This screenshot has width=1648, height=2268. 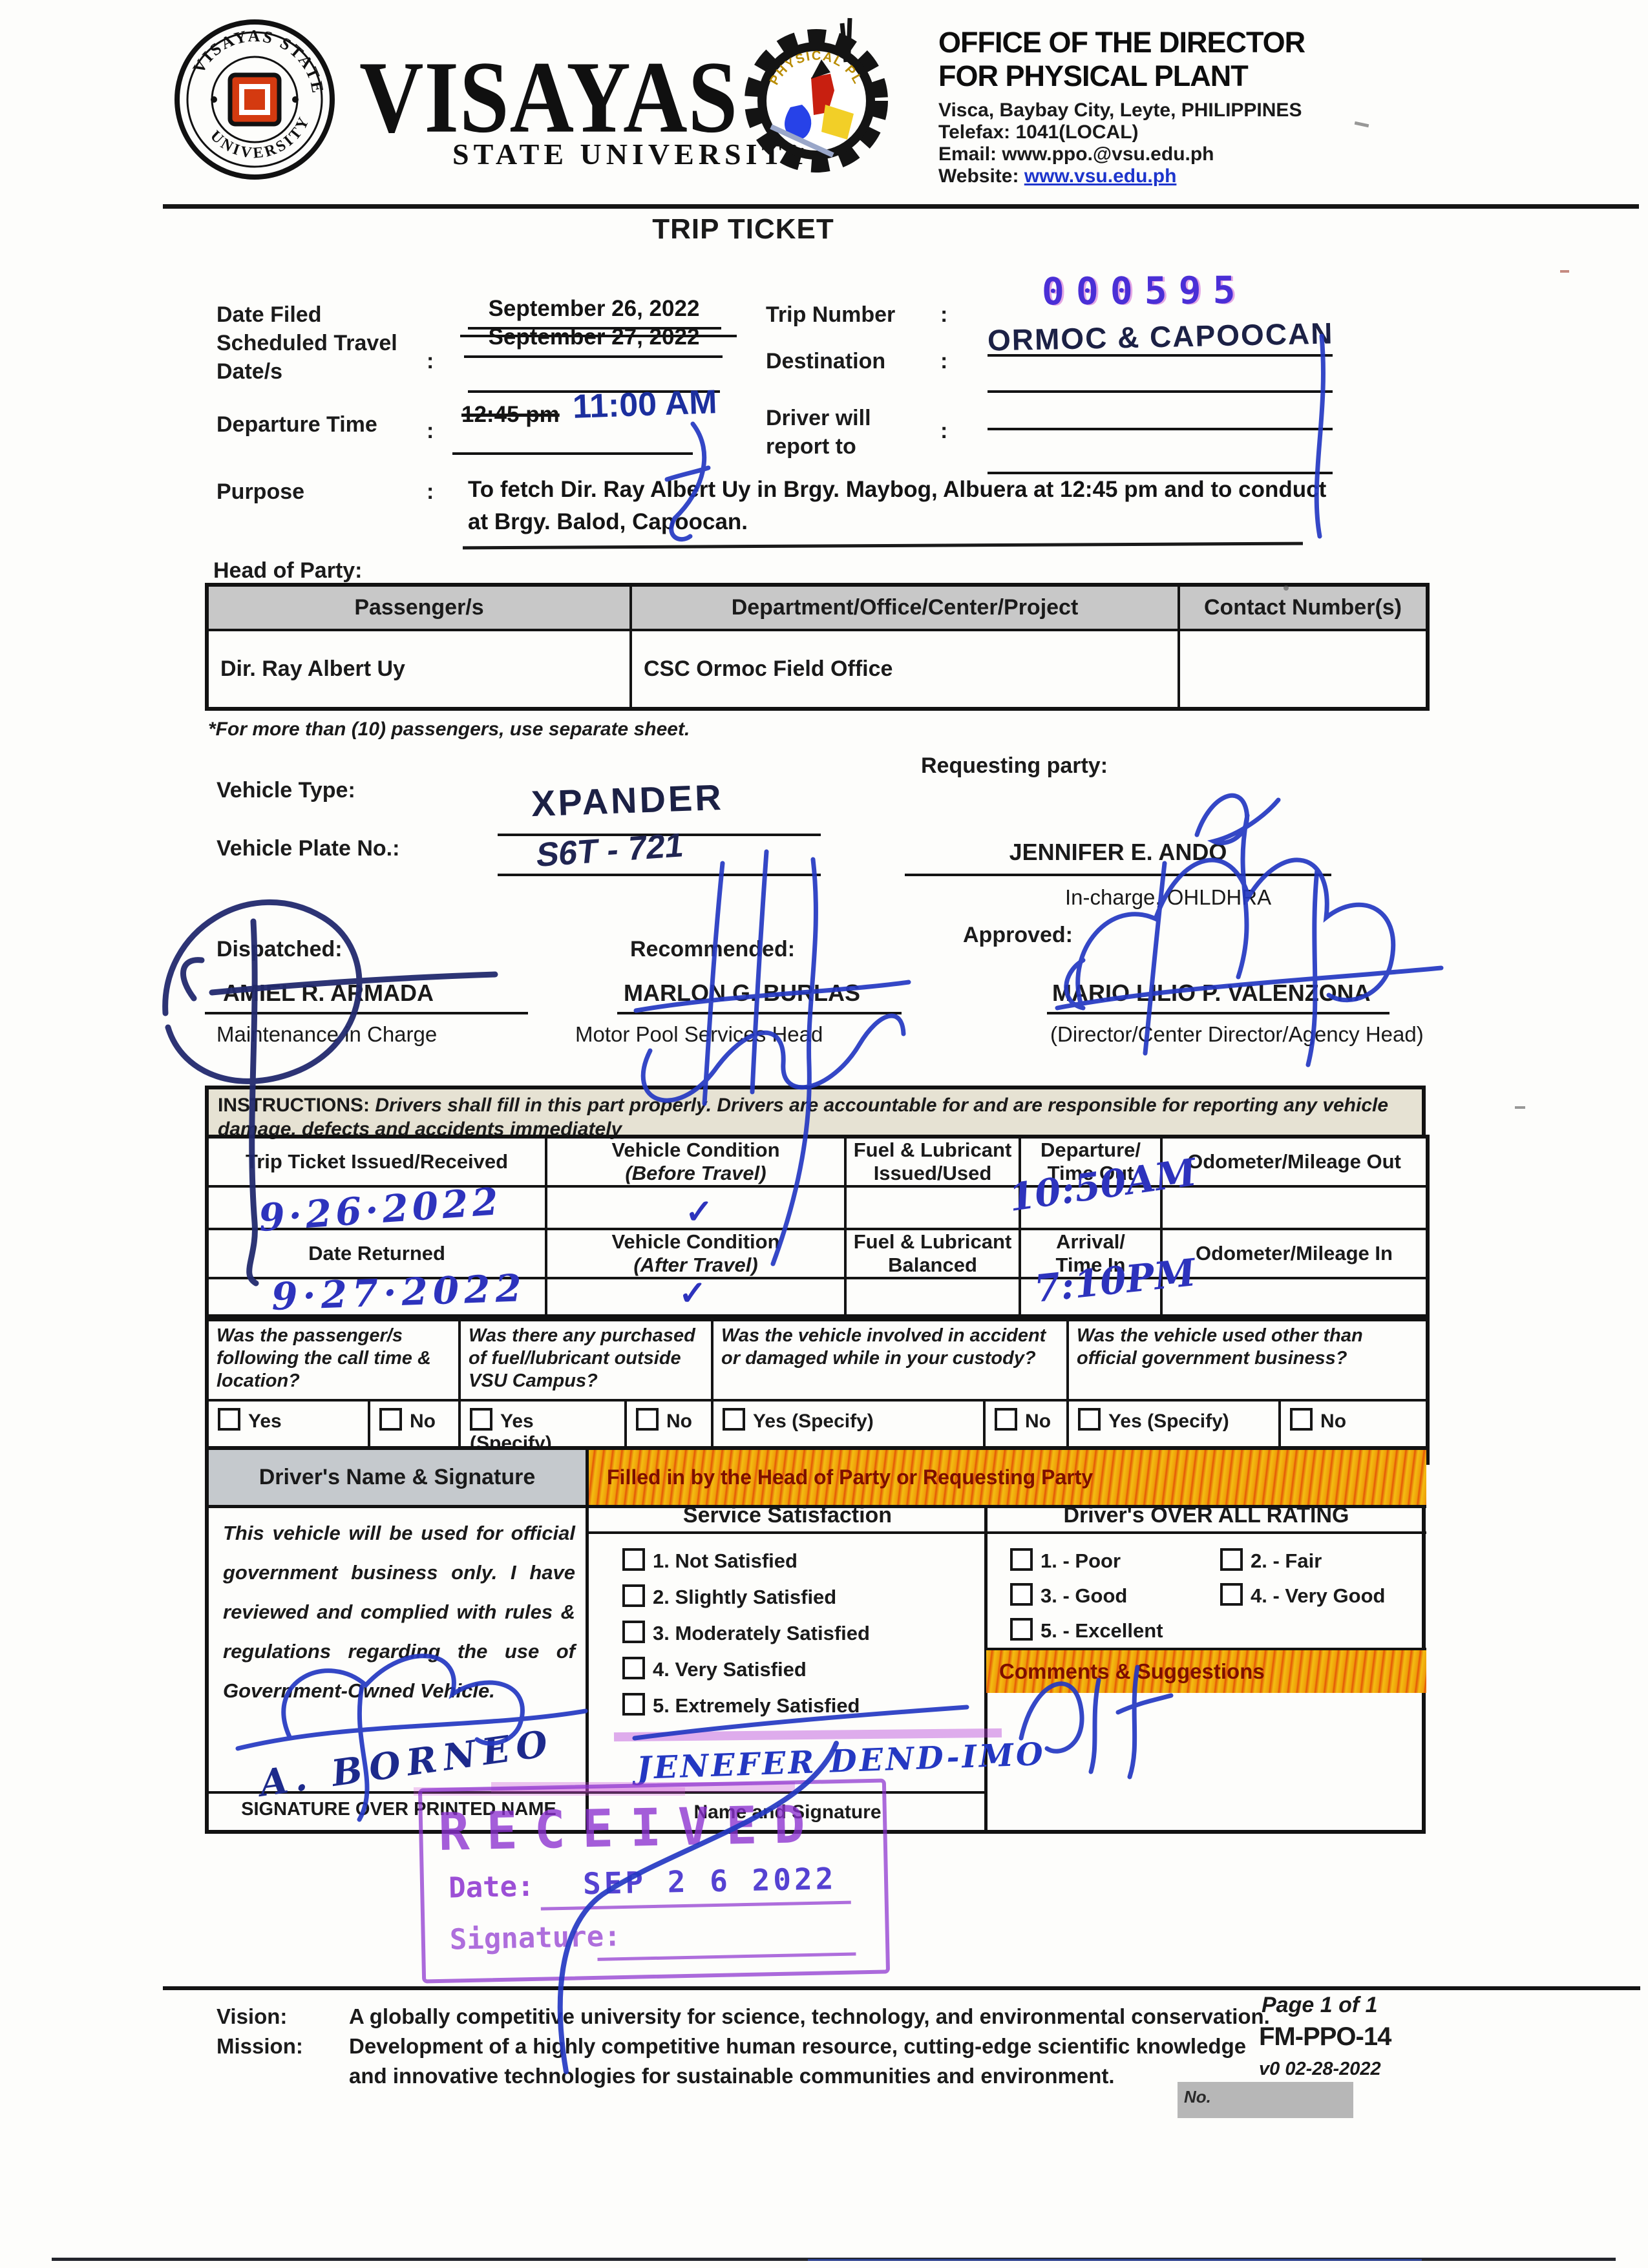 What do you see at coordinates (594, 337) in the screenshot?
I see `scheduled-travel-value: September 27, 2022` at bounding box center [594, 337].